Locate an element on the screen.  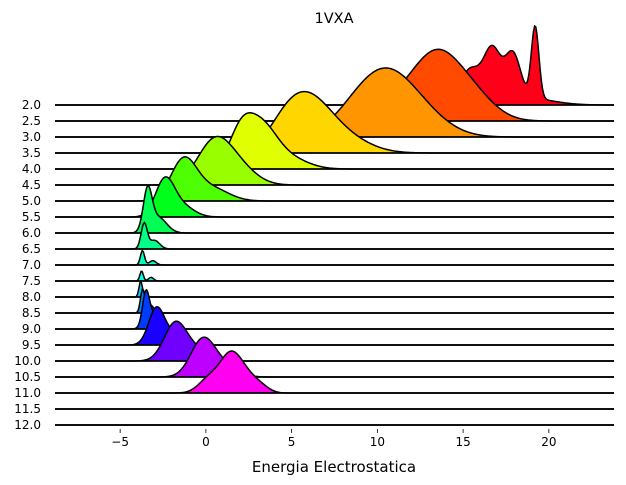
x-tick-label: 15 is located at coordinates (462, 442).